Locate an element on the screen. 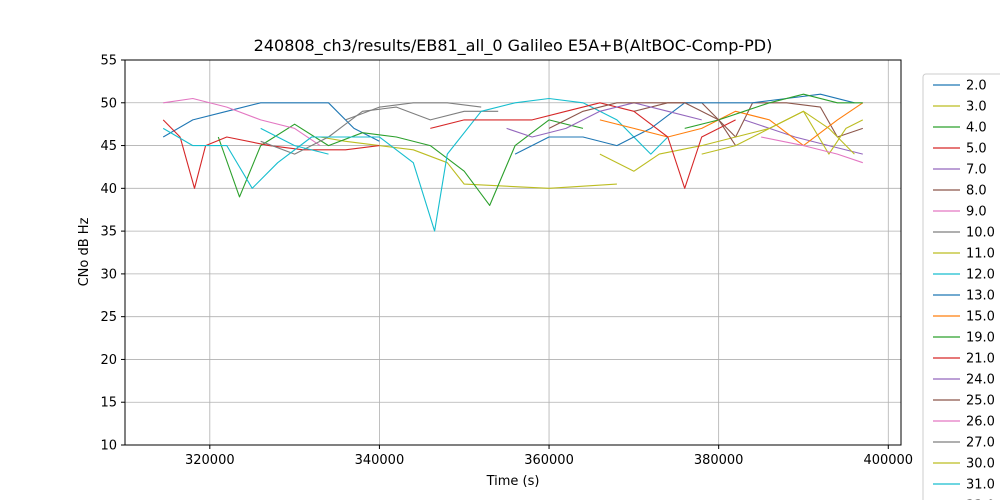  y-tick-label: 30 is located at coordinates (108, 274).